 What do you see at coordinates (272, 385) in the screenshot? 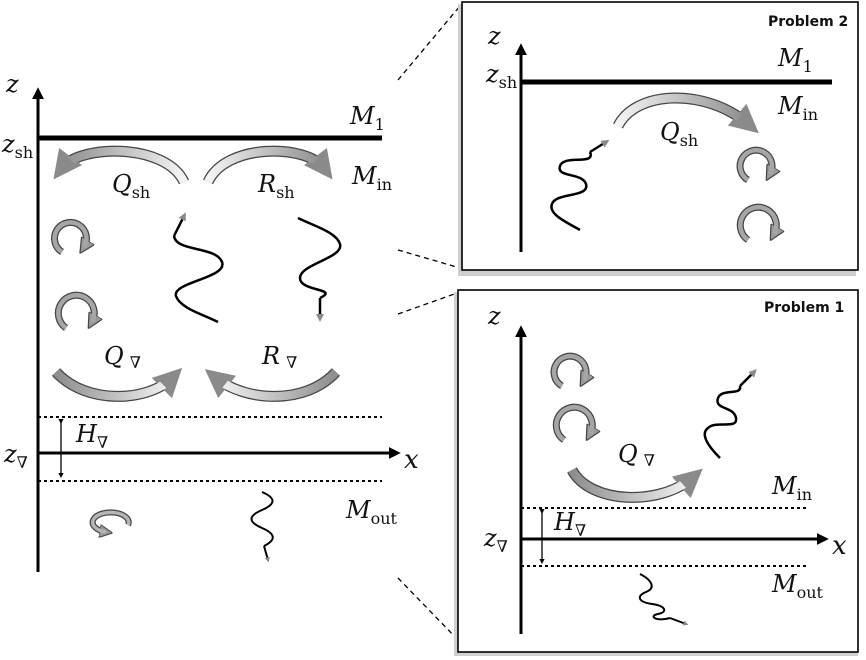
I see `main-rnabla-flux-arrow` at bounding box center [272, 385].